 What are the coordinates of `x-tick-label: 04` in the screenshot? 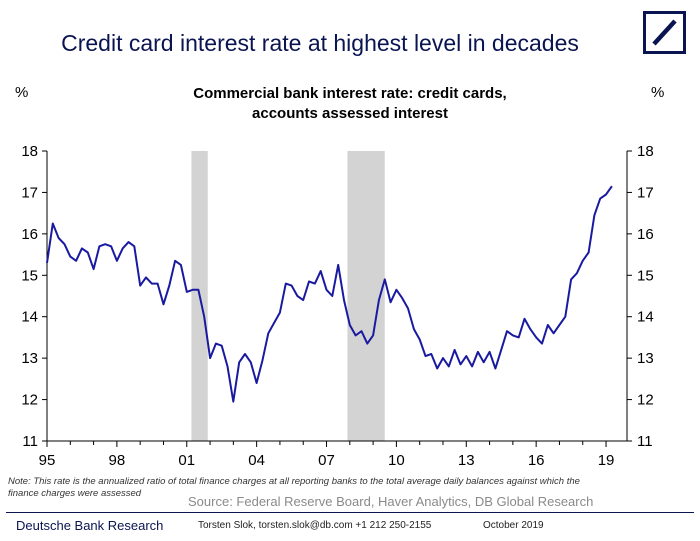 It's located at (256, 460).